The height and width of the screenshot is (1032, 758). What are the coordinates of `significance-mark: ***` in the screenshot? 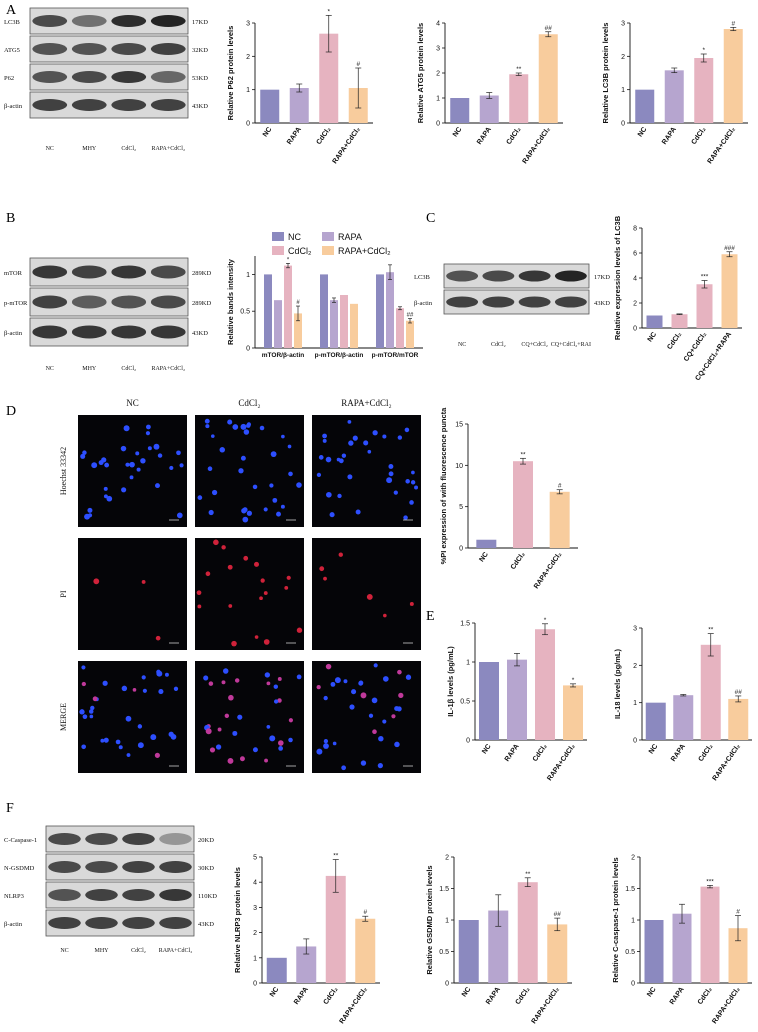 It's located at (705, 277).